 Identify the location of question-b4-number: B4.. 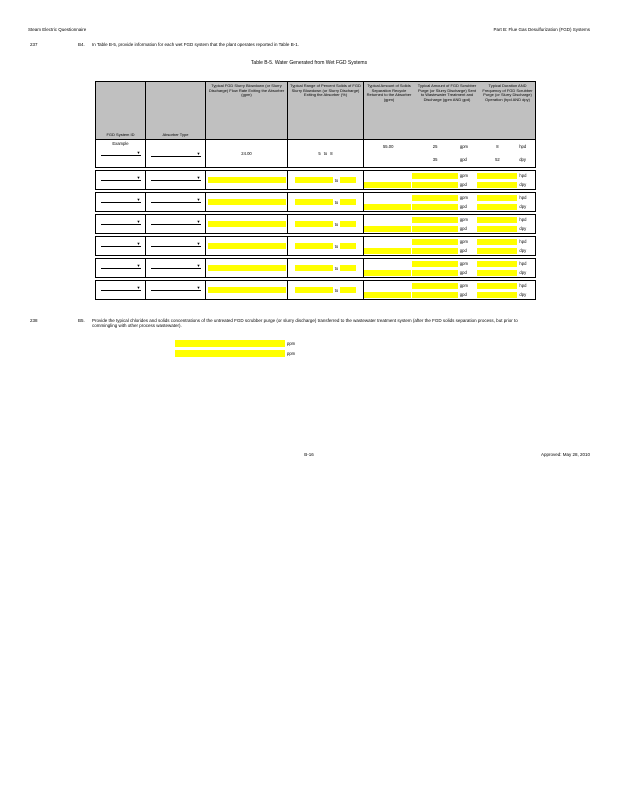
(81, 44).